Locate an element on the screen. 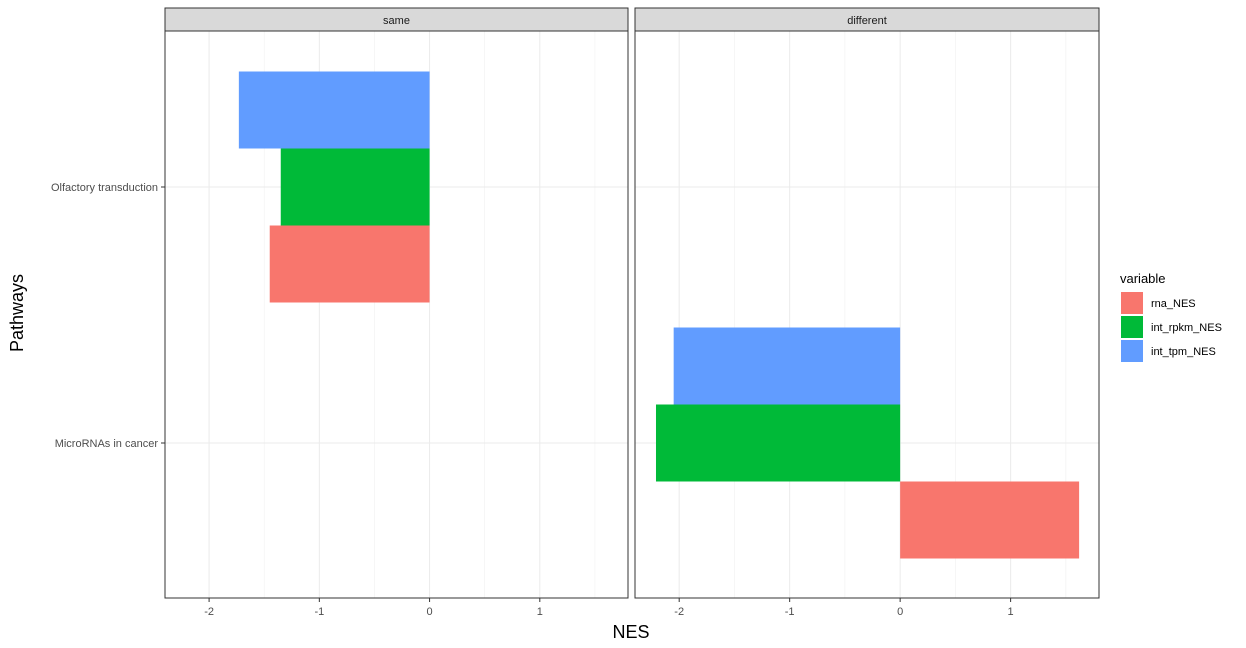  legend-key-int_tpm_NES is located at coordinates (1132, 351).